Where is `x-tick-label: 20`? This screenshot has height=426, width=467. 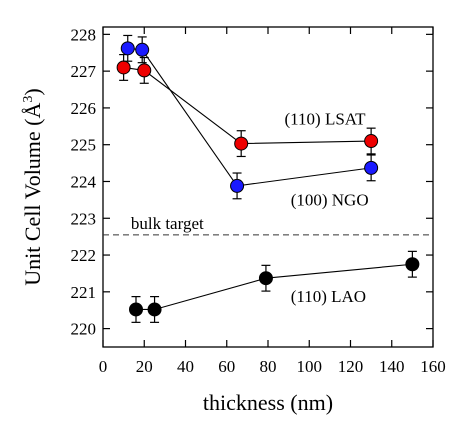
x-tick-label: 20 is located at coordinates (144, 366).